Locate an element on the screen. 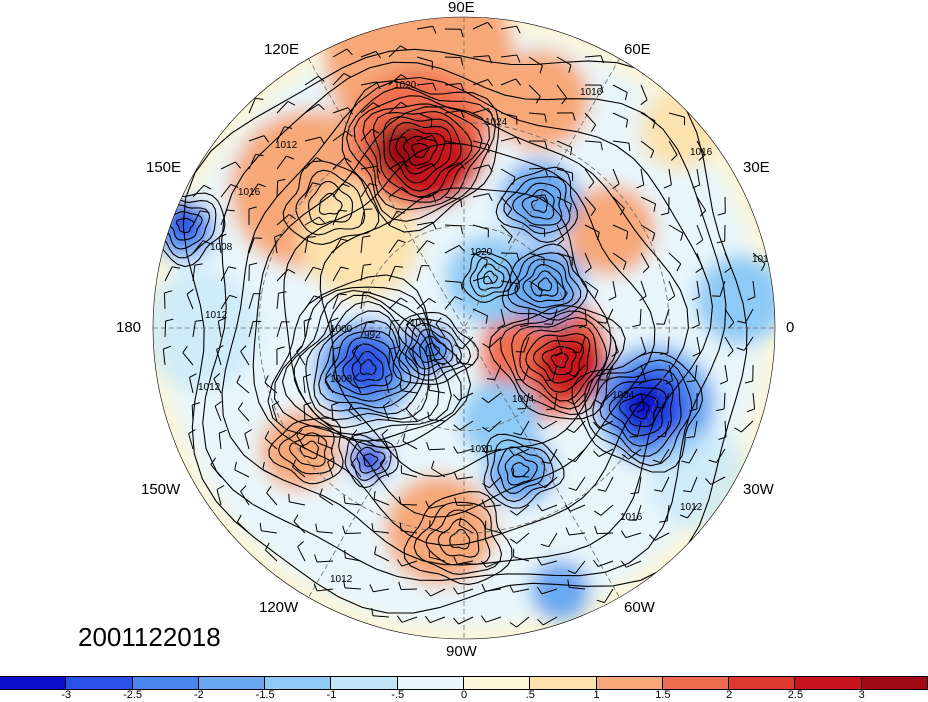 This screenshot has width=928, height=702. colorbar-tick-label: -1 is located at coordinates (331, 695).